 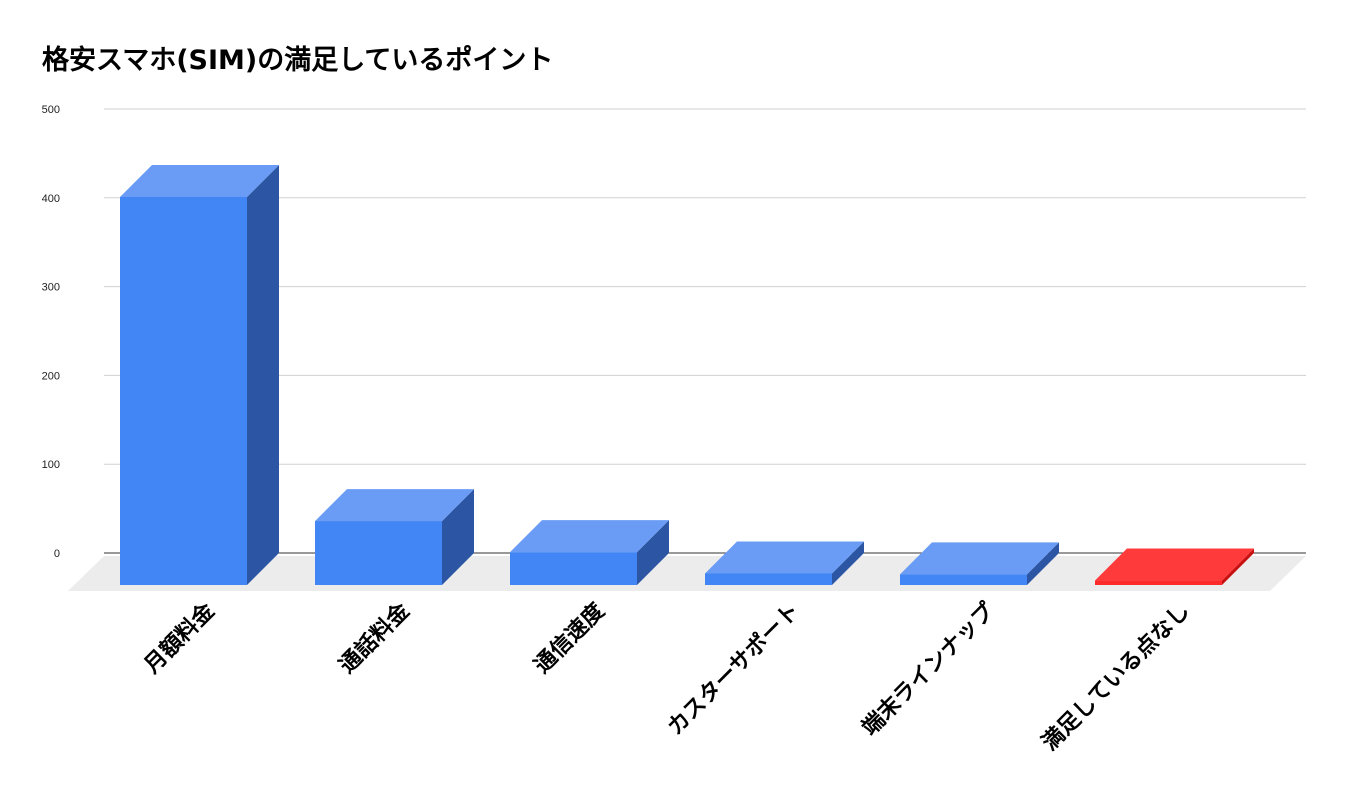 What do you see at coordinates (51, 376) in the screenshot?
I see `y-tick-label: 200` at bounding box center [51, 376].